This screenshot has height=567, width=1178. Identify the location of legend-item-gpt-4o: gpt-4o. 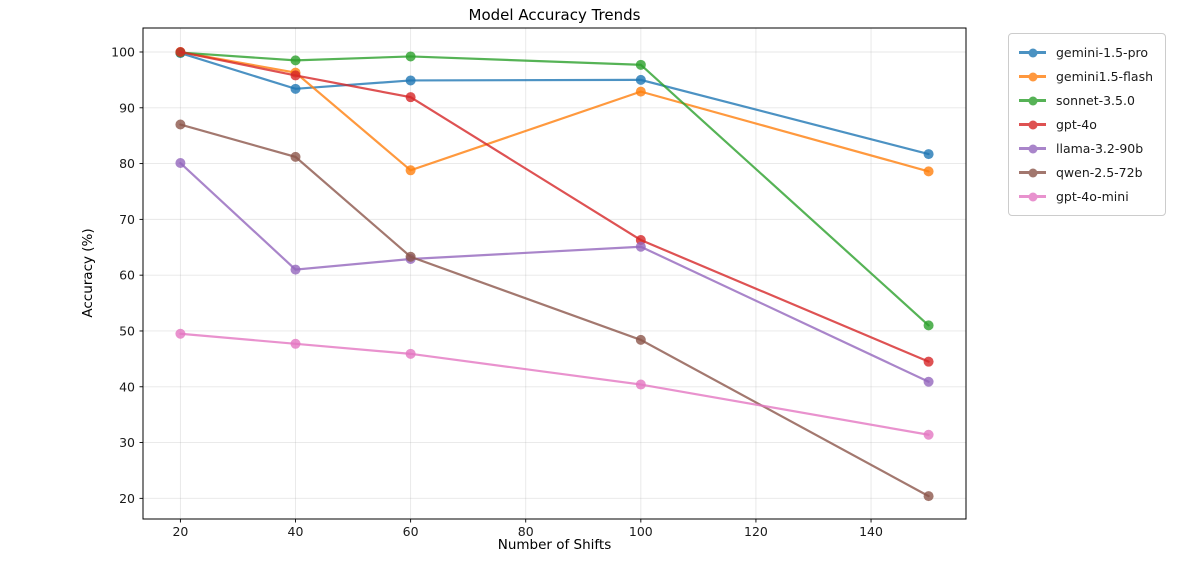
(1086, 124).